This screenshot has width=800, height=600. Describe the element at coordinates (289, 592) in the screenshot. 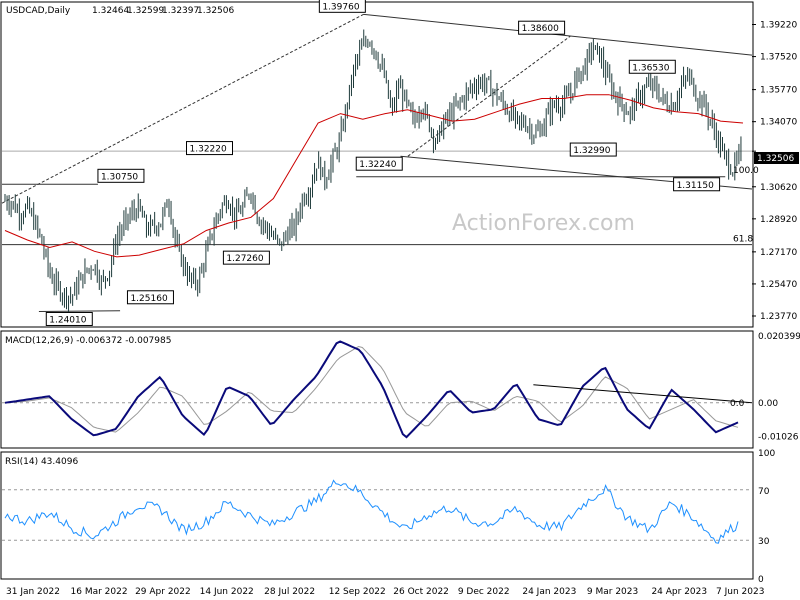

I see `x-tick-label: 28 Jul 2022` at that location.